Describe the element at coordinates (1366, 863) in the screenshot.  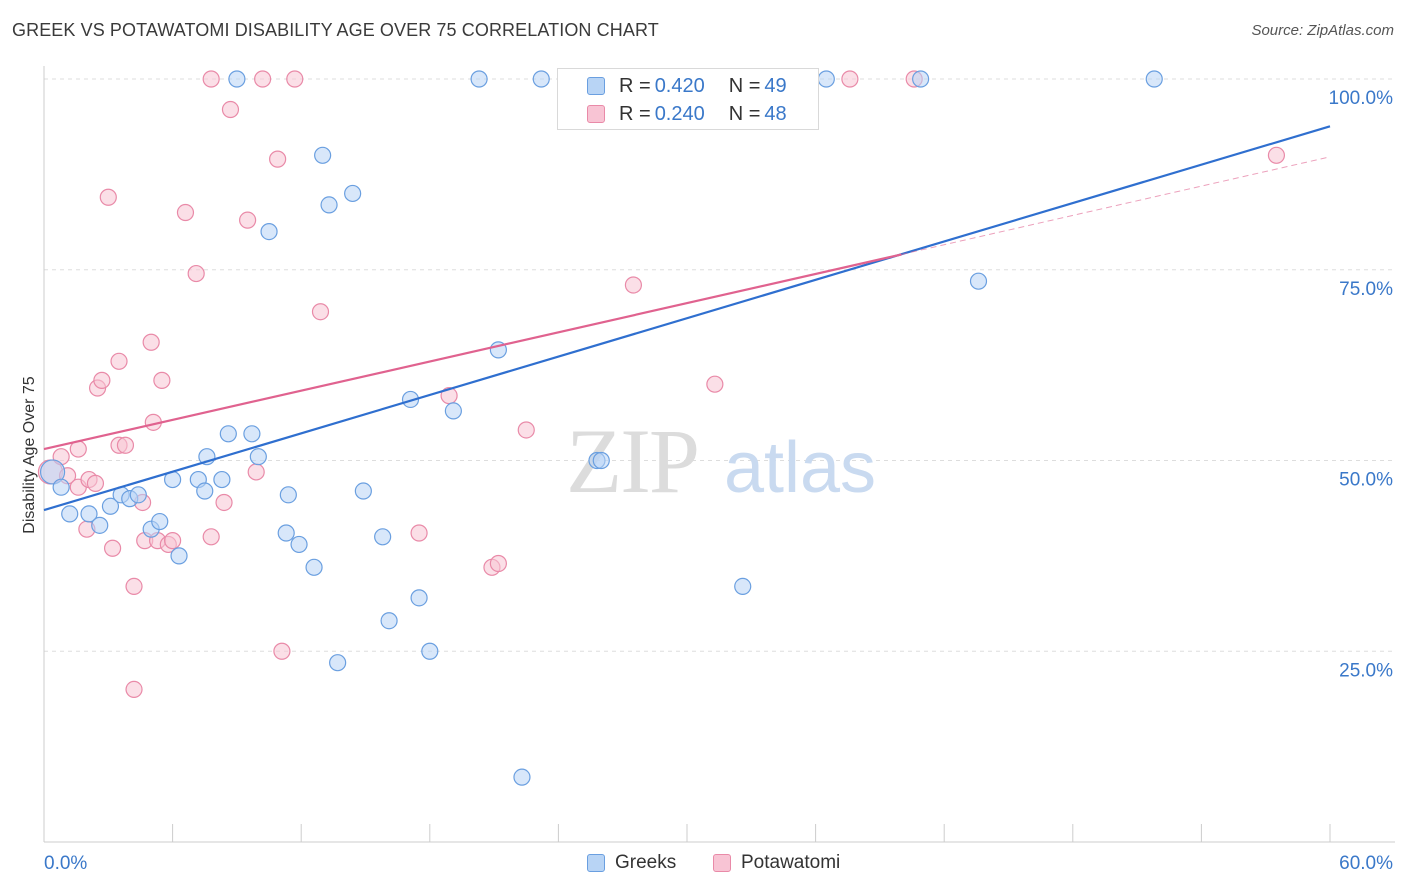
I see `x-tick-label: 60.0%` at that location.